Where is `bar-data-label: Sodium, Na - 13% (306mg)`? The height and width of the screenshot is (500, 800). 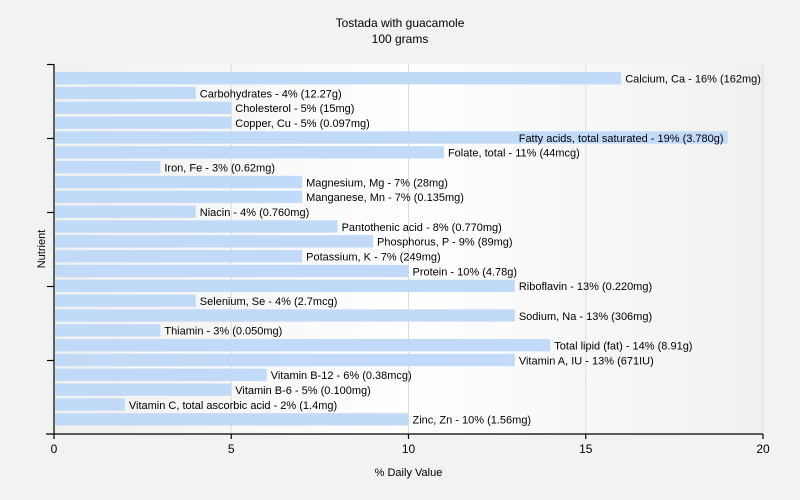
bar-data-label: Sodium, Na - 13% (306mg) is located at coordinates (585, 317).